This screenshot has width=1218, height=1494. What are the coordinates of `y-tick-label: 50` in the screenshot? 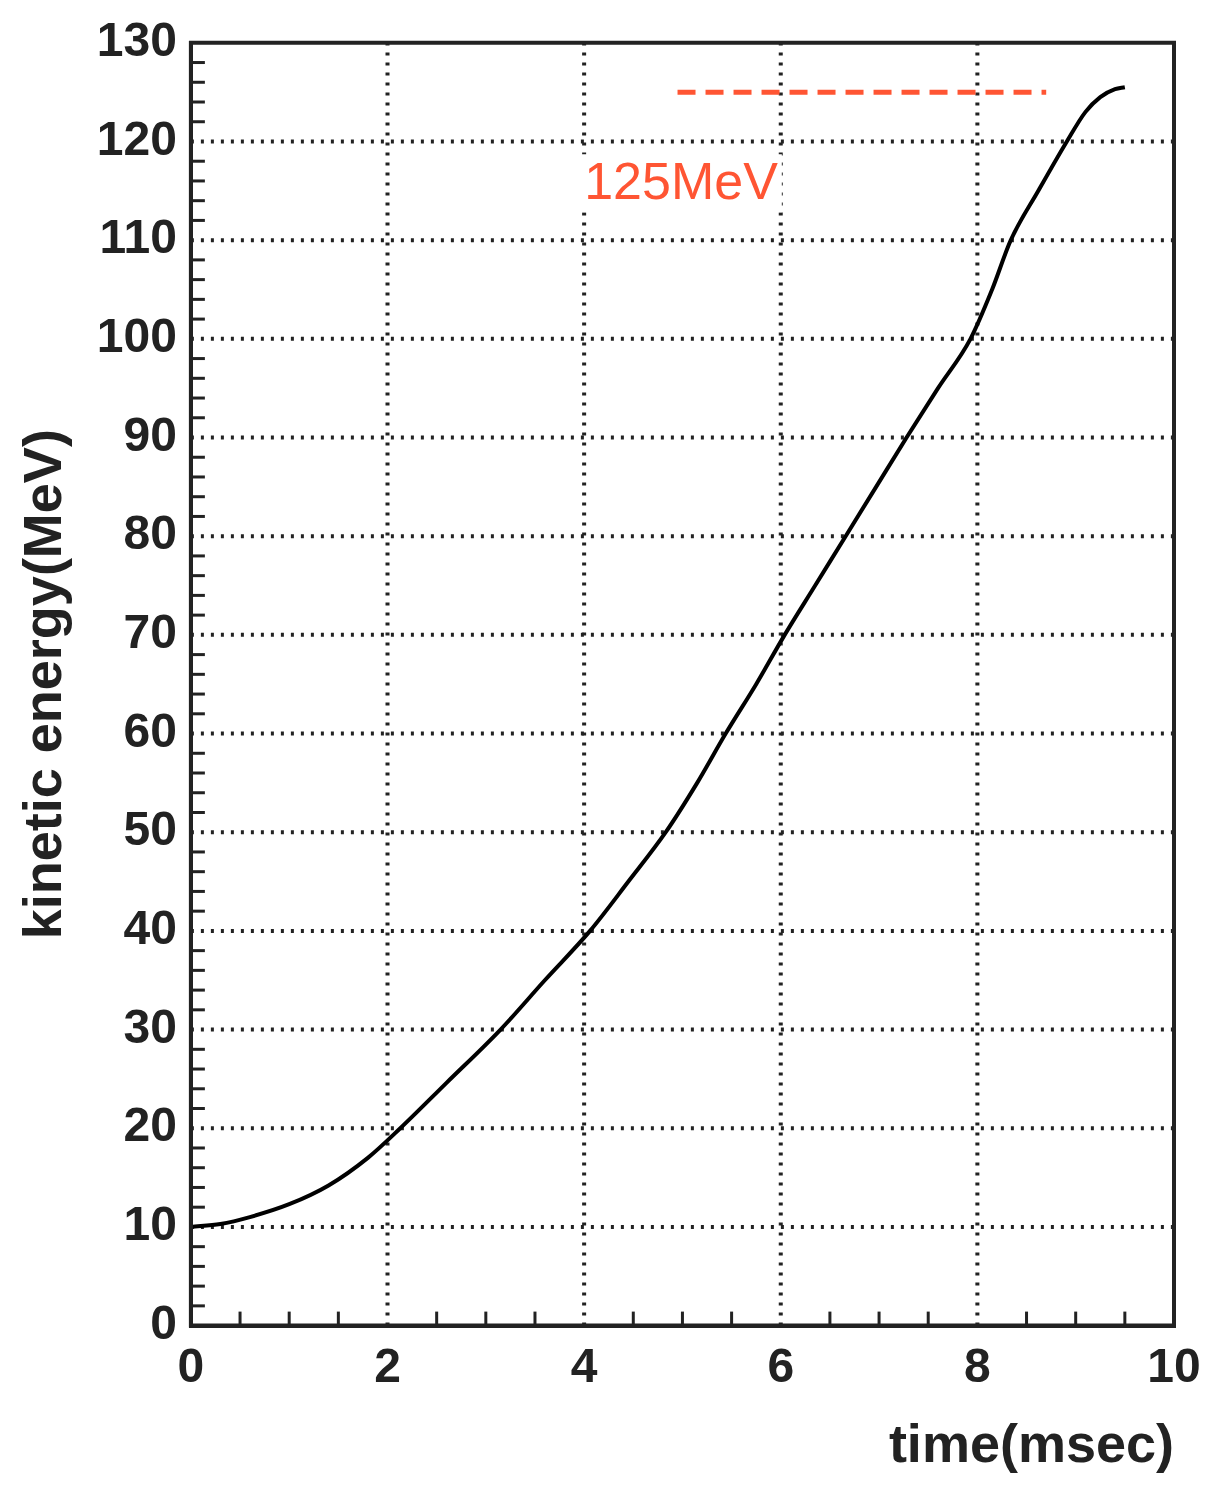 It's located at (150, 829).